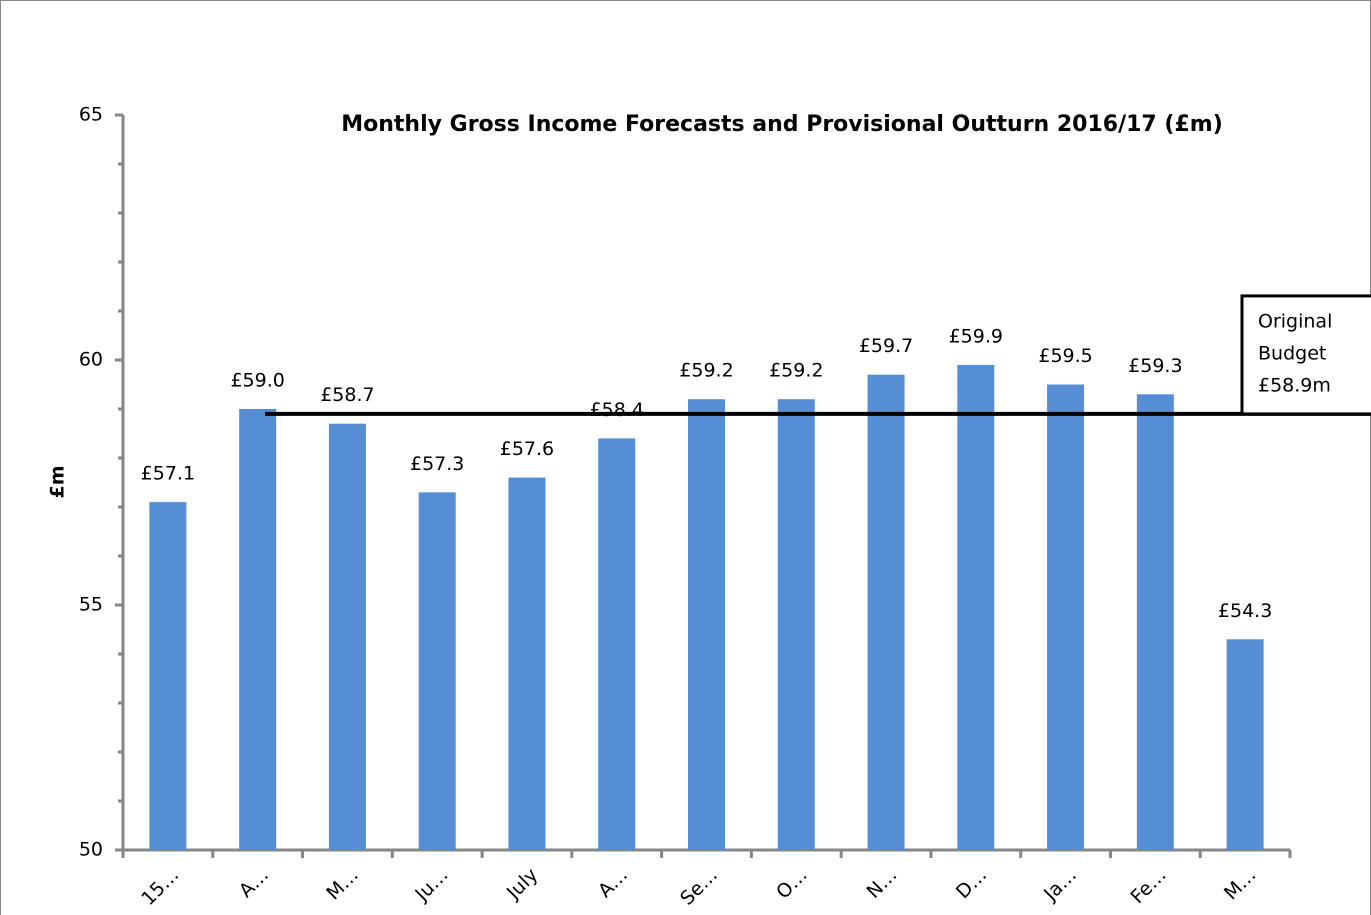  I want to click on data-label: £59.5, so click(1065, 356).